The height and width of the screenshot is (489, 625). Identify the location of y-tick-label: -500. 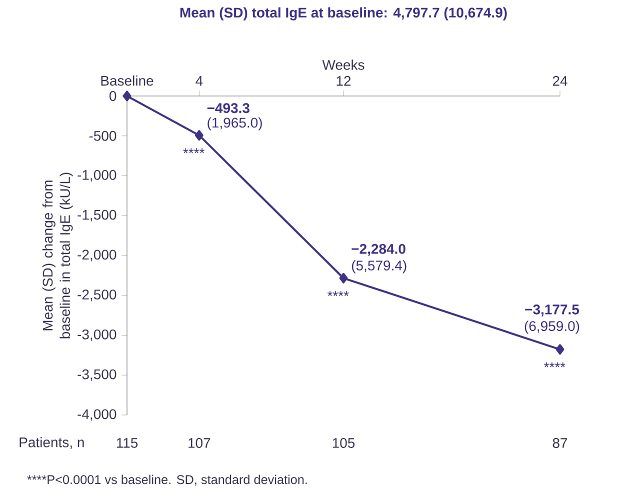
(102, 135).